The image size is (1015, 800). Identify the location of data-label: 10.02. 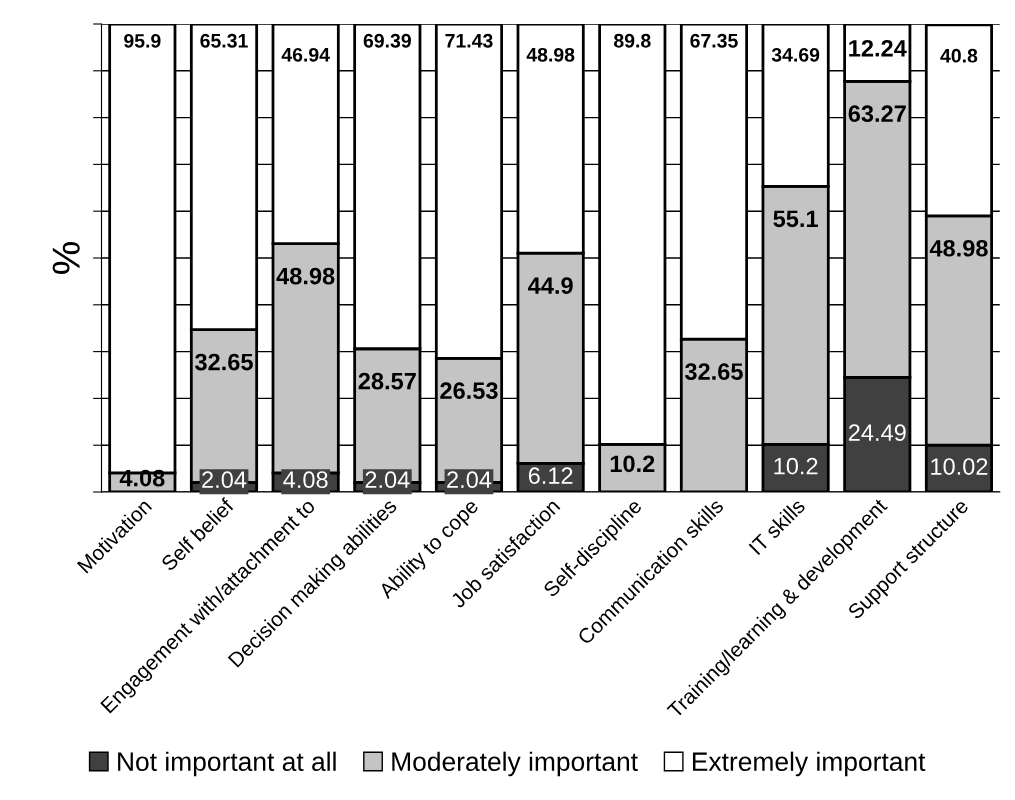
(959, 466).